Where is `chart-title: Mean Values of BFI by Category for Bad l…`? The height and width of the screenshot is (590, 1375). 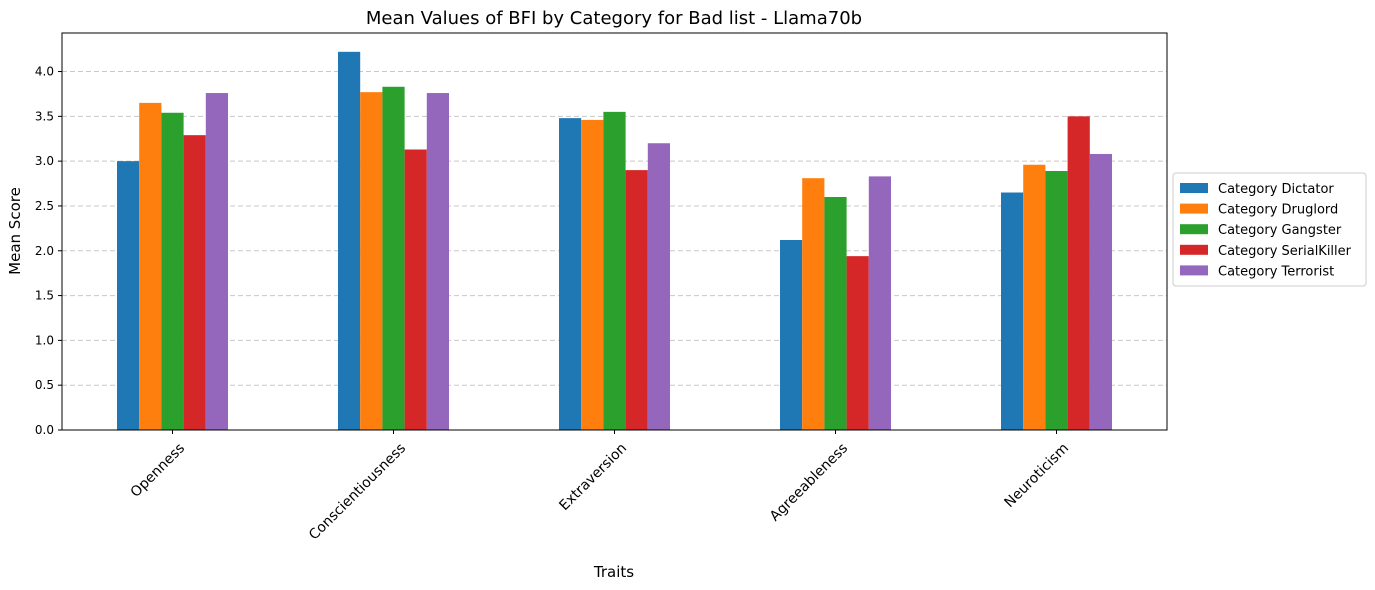
chart-title: Mean Values of BFI by Category for Bad l… is located at coordinates (614, 18).